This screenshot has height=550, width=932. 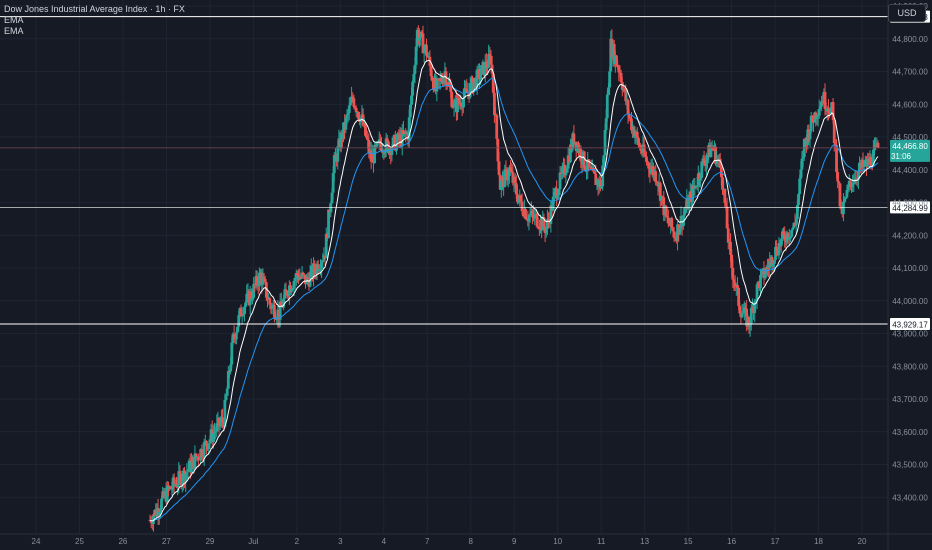 What do you see at coordinates (910, 39) in the screenshot?
I see `y-tick-label: 44,800.00` at bounding box center [910, 39].